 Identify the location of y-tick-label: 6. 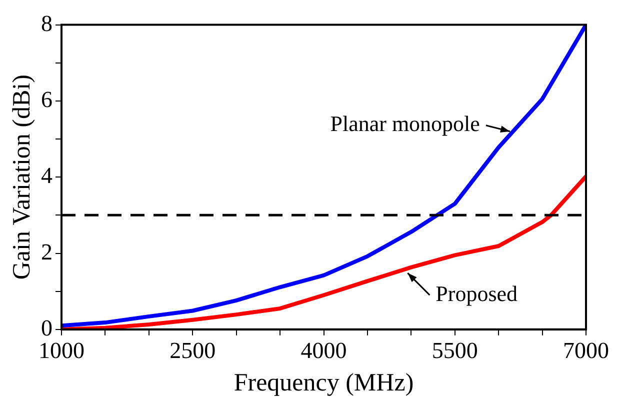
(46, 99).